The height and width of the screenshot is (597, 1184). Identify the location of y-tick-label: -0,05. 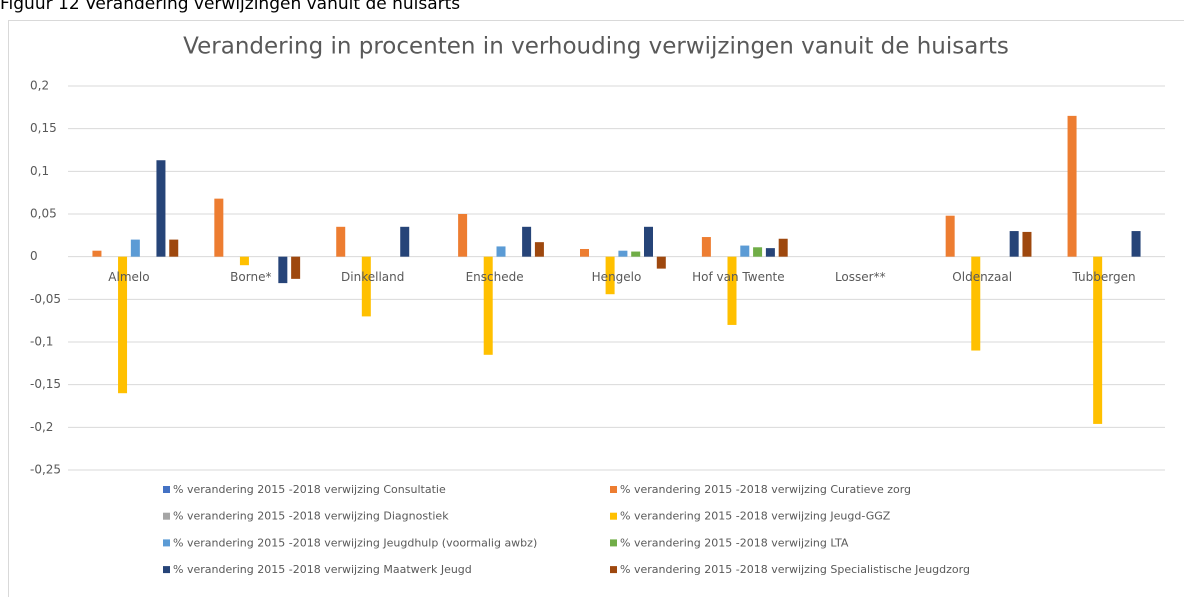
(45, 299).